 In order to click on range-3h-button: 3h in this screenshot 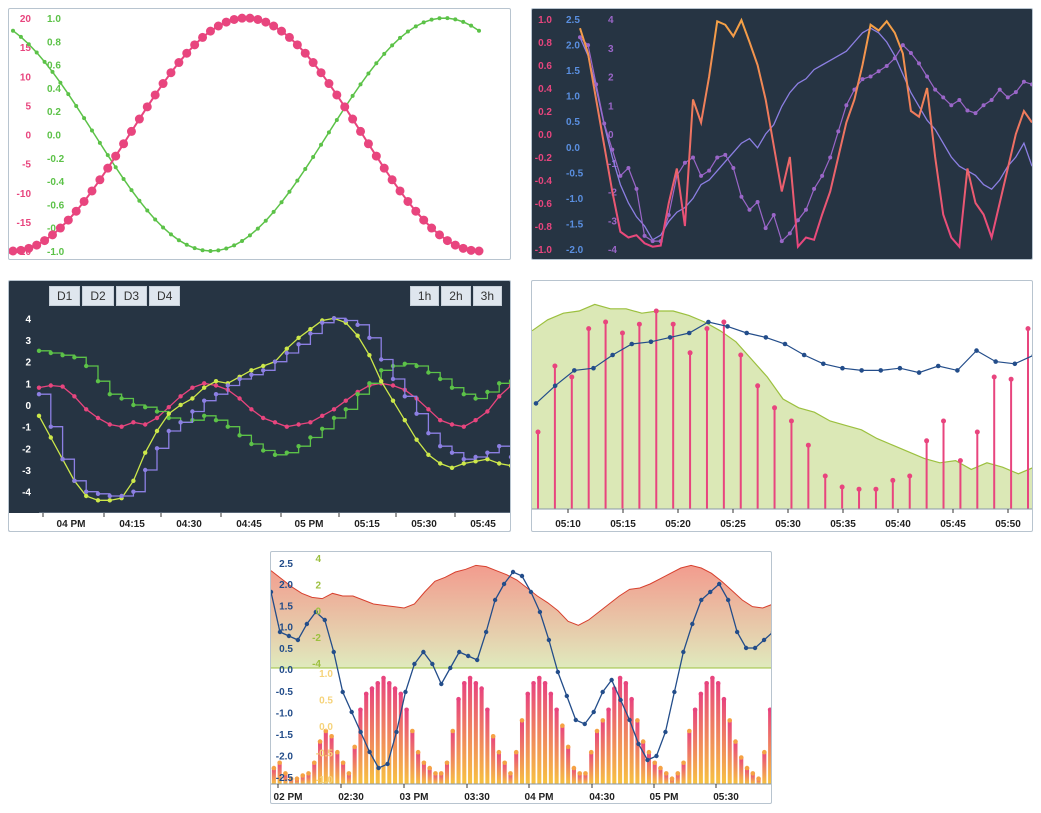, I will do `click(487, 296)`.